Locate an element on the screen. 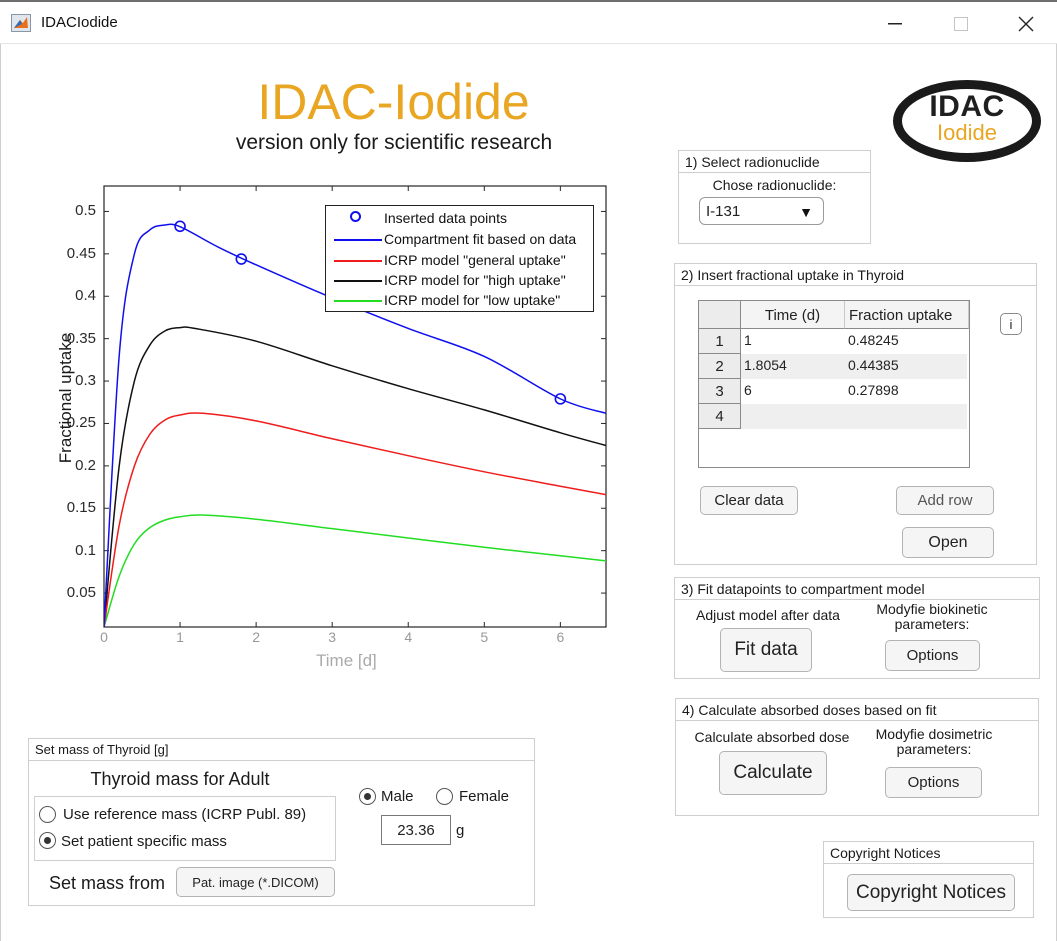 Image resolution: width=1057 pixels, height=941 pixels. y-tick-label: 0.25 is located at coordinates (81, 423).